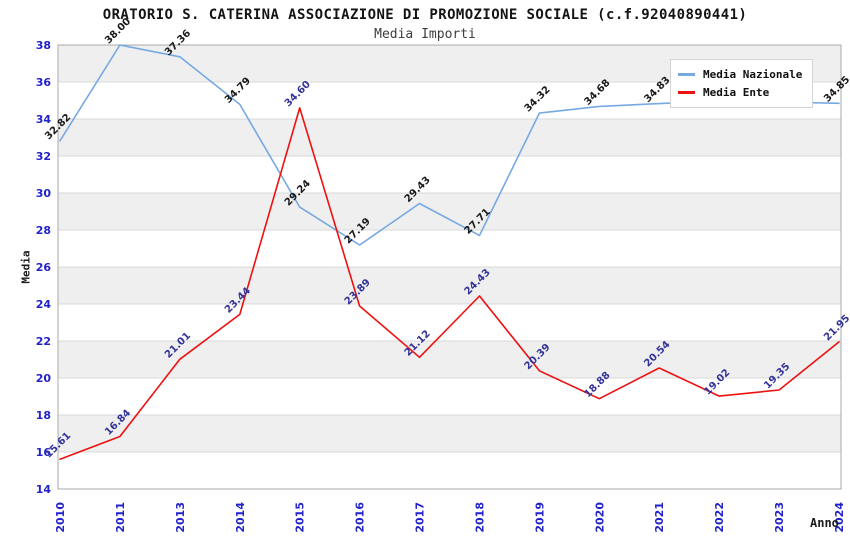 This screenshot has width=850, height=550. Describe the element at coordinates (44, 82) in the screenshot. I see `y-tick-label: 36` at that location.